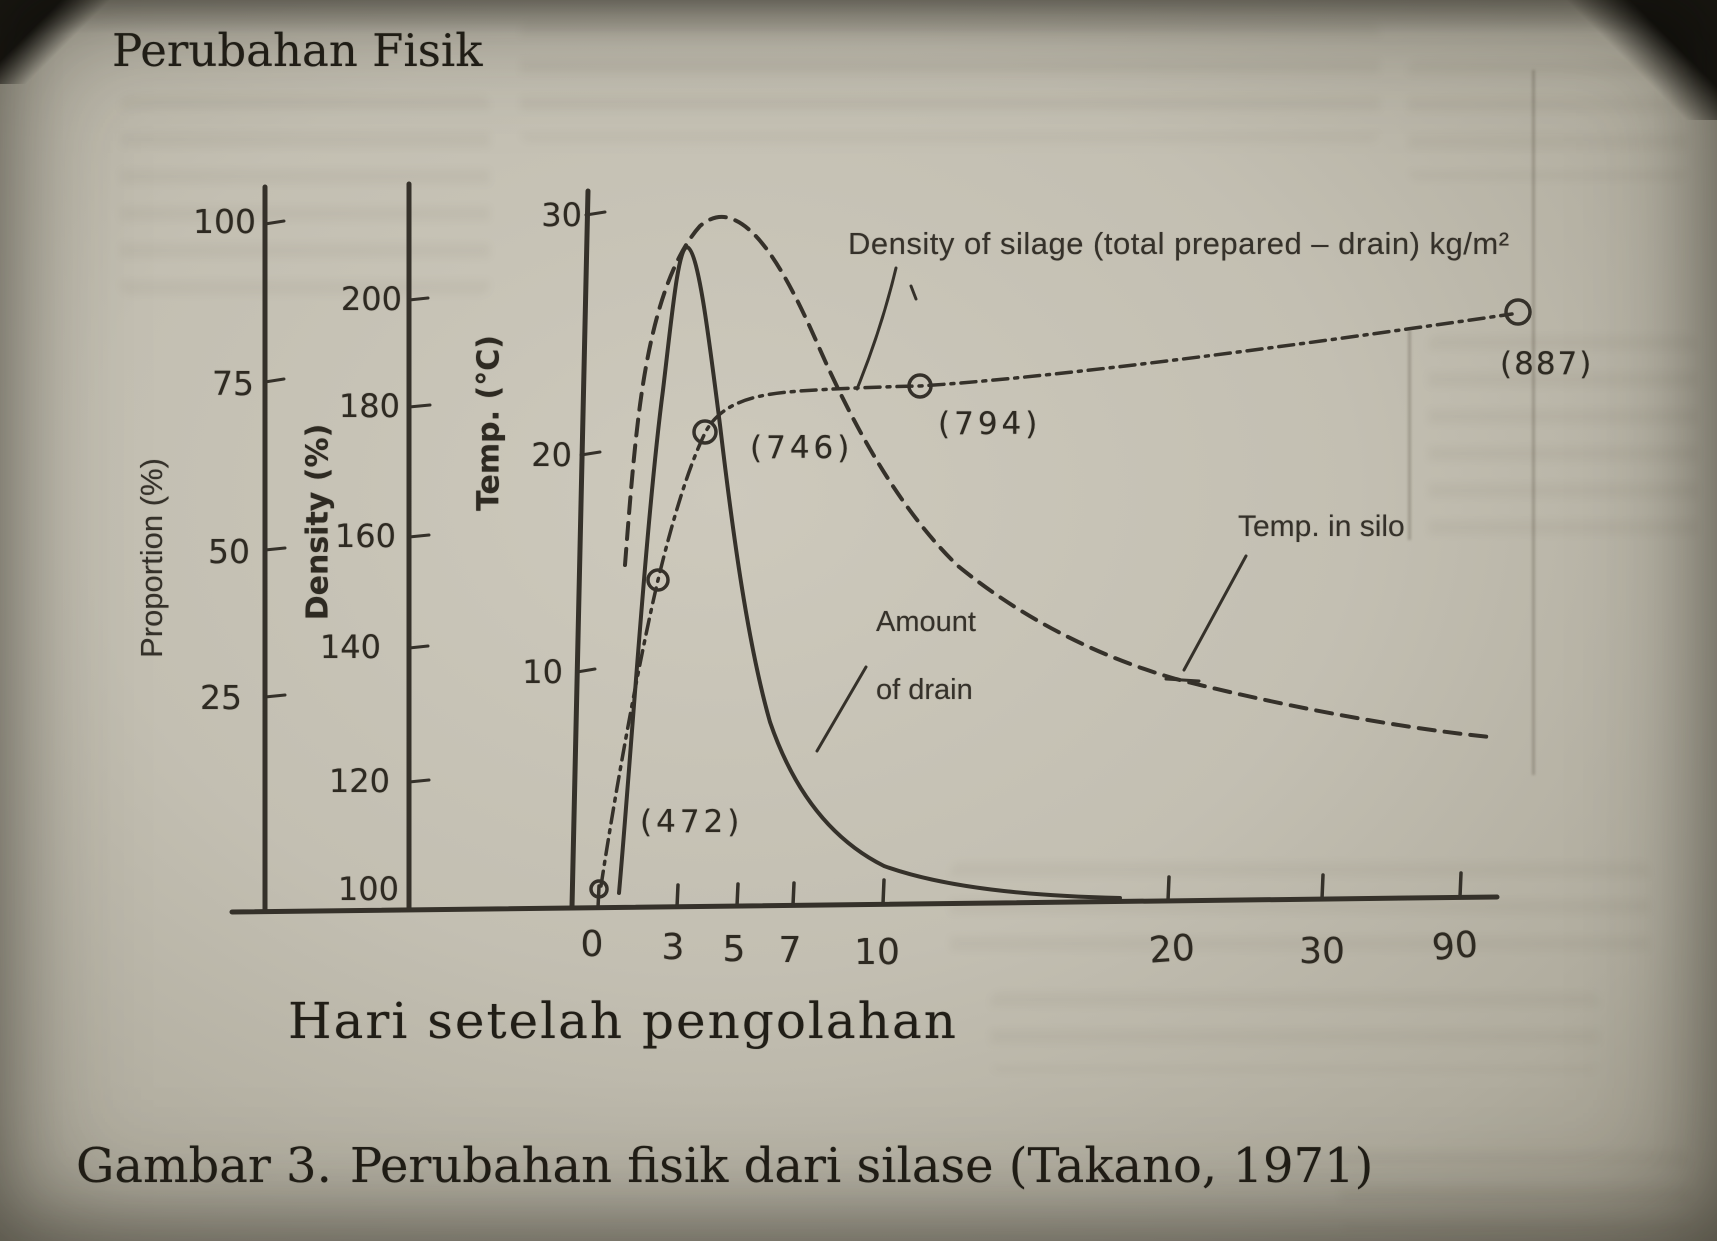  I want to click on density-value-label-472: (472), so click(692, 822).